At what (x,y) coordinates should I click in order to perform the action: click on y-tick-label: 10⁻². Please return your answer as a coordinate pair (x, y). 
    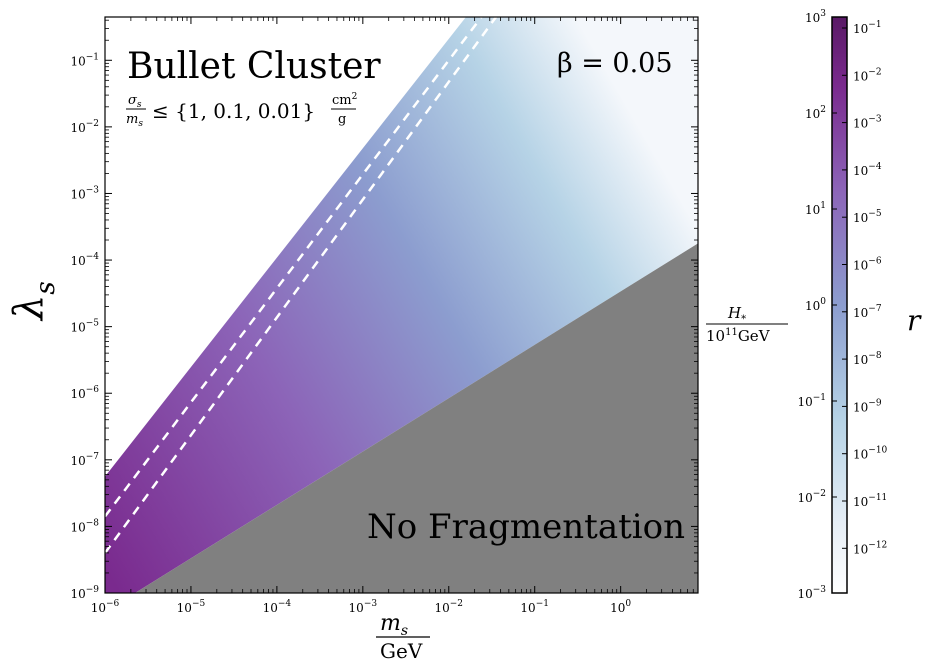
    Looking at the image, I should click on (84, 127).